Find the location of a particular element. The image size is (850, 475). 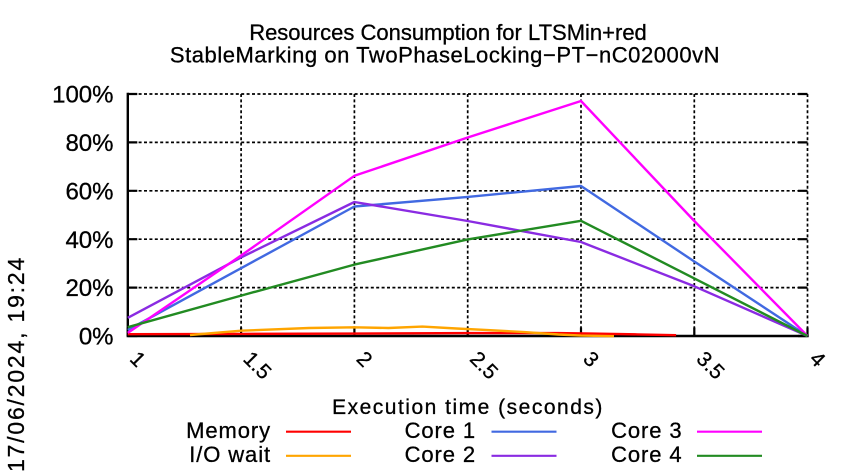

svg-text: 20% is located at coordinates (89, 288).